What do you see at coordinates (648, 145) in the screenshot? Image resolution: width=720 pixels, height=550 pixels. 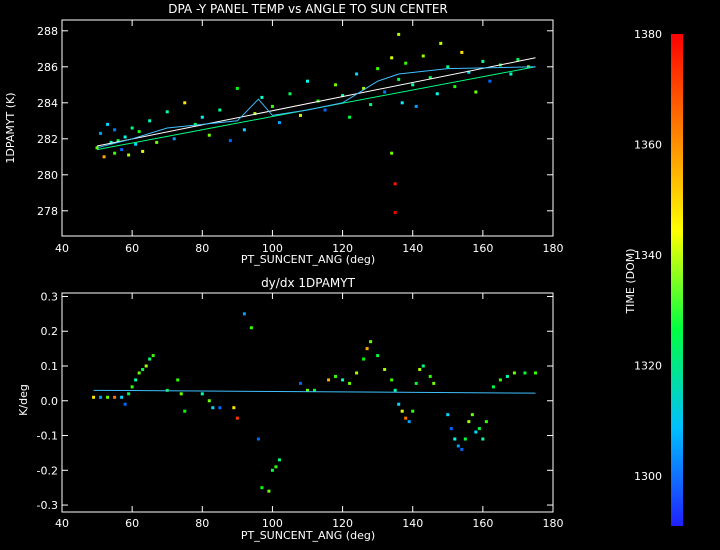 I see `colorbar-tick-label: 1360` at bounding box center [648, 145].